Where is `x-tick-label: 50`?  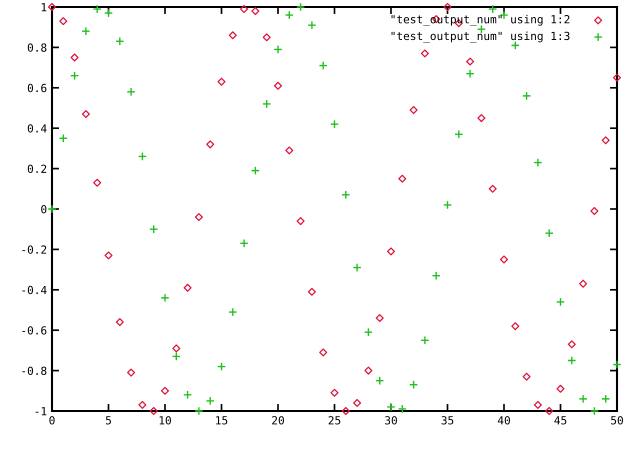 x-tick-label: 50 is located at coordinates (617, 420).